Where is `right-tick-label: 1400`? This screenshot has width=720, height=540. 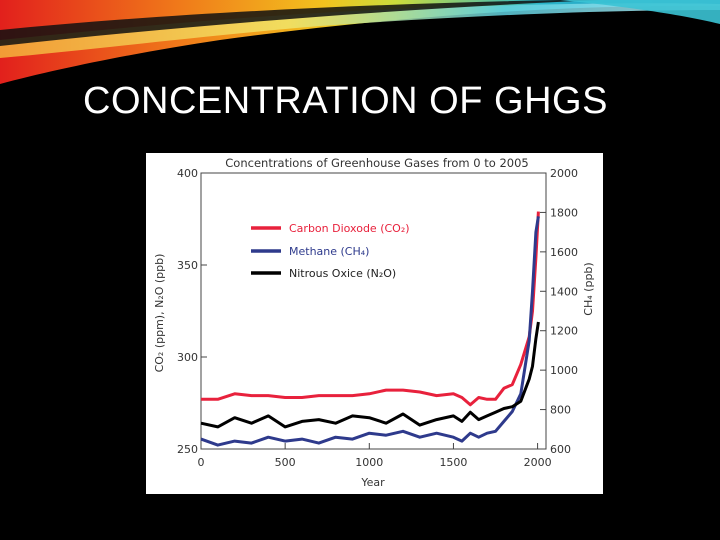 right-tick-label: 1400 is located at coordinates (564, 291).